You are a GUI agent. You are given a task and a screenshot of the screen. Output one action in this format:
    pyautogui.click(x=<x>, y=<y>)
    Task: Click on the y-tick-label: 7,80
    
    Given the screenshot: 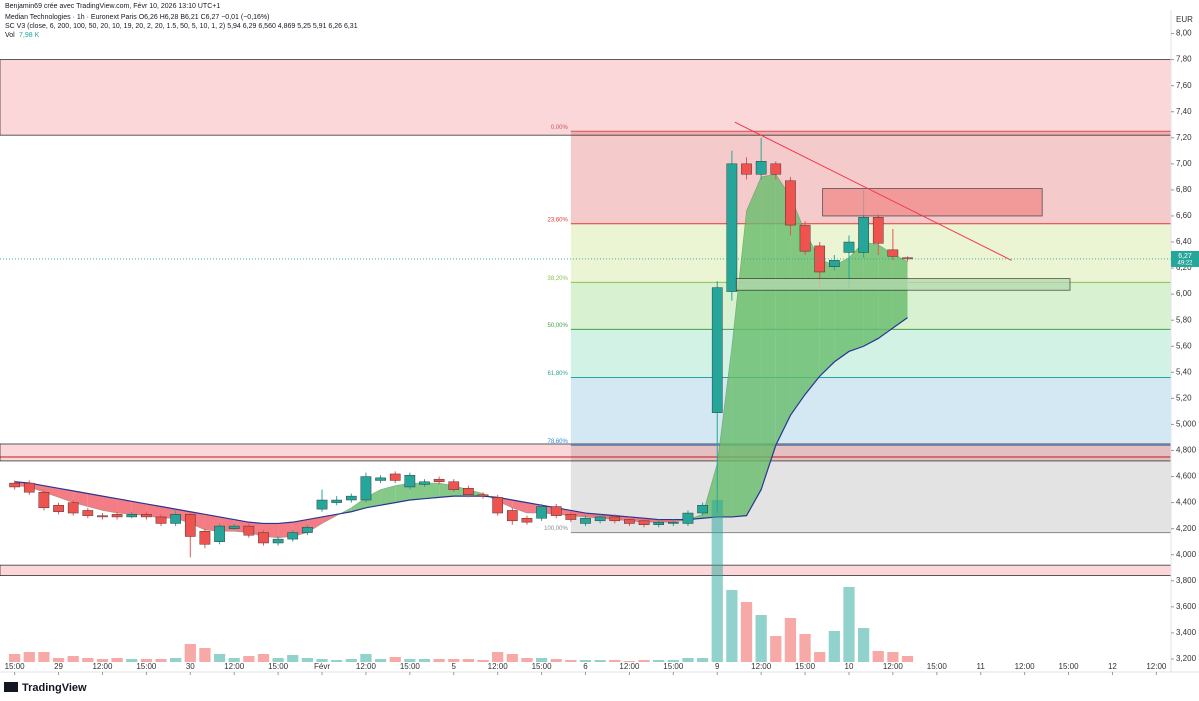 What is the action you would take?
    pyautogui.click(x=1184, y=59)
    